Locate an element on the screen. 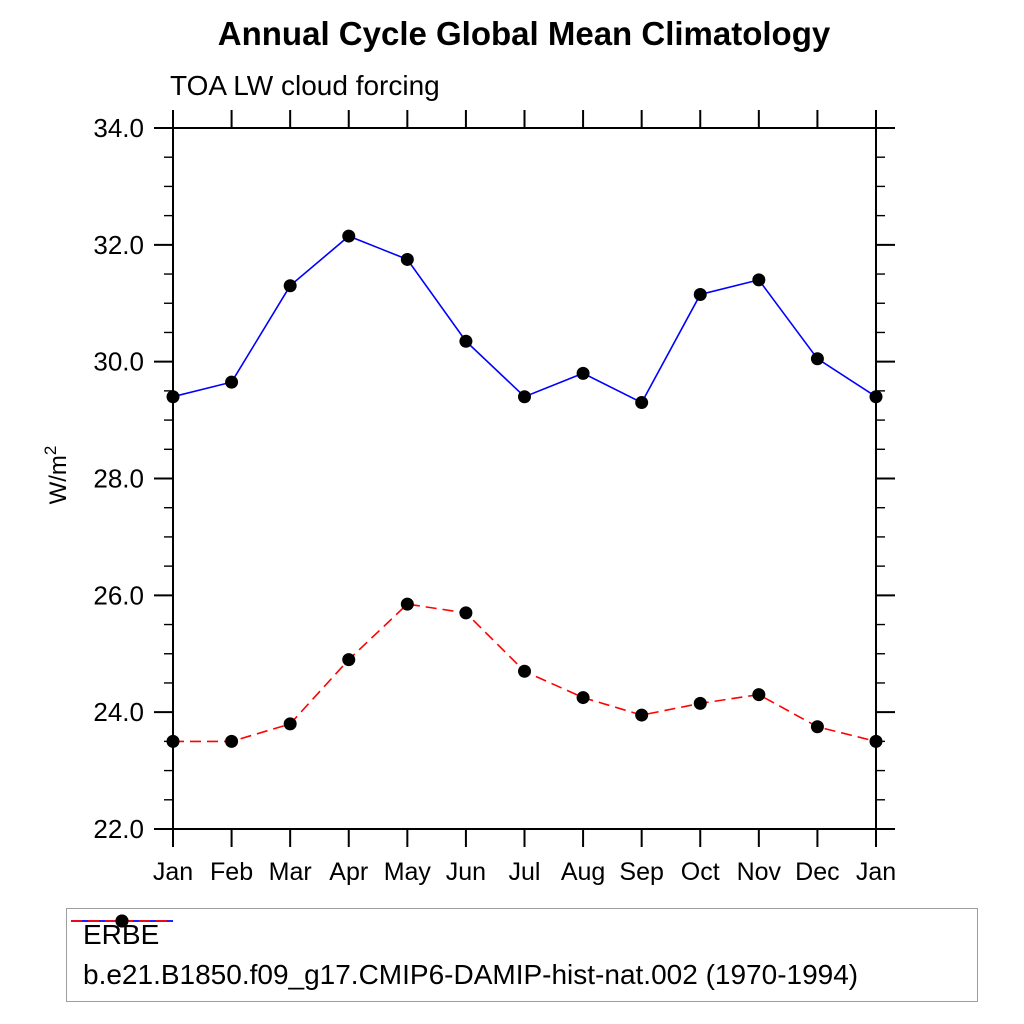  x-tick-label: Feb is located at coordinates (231, 872).